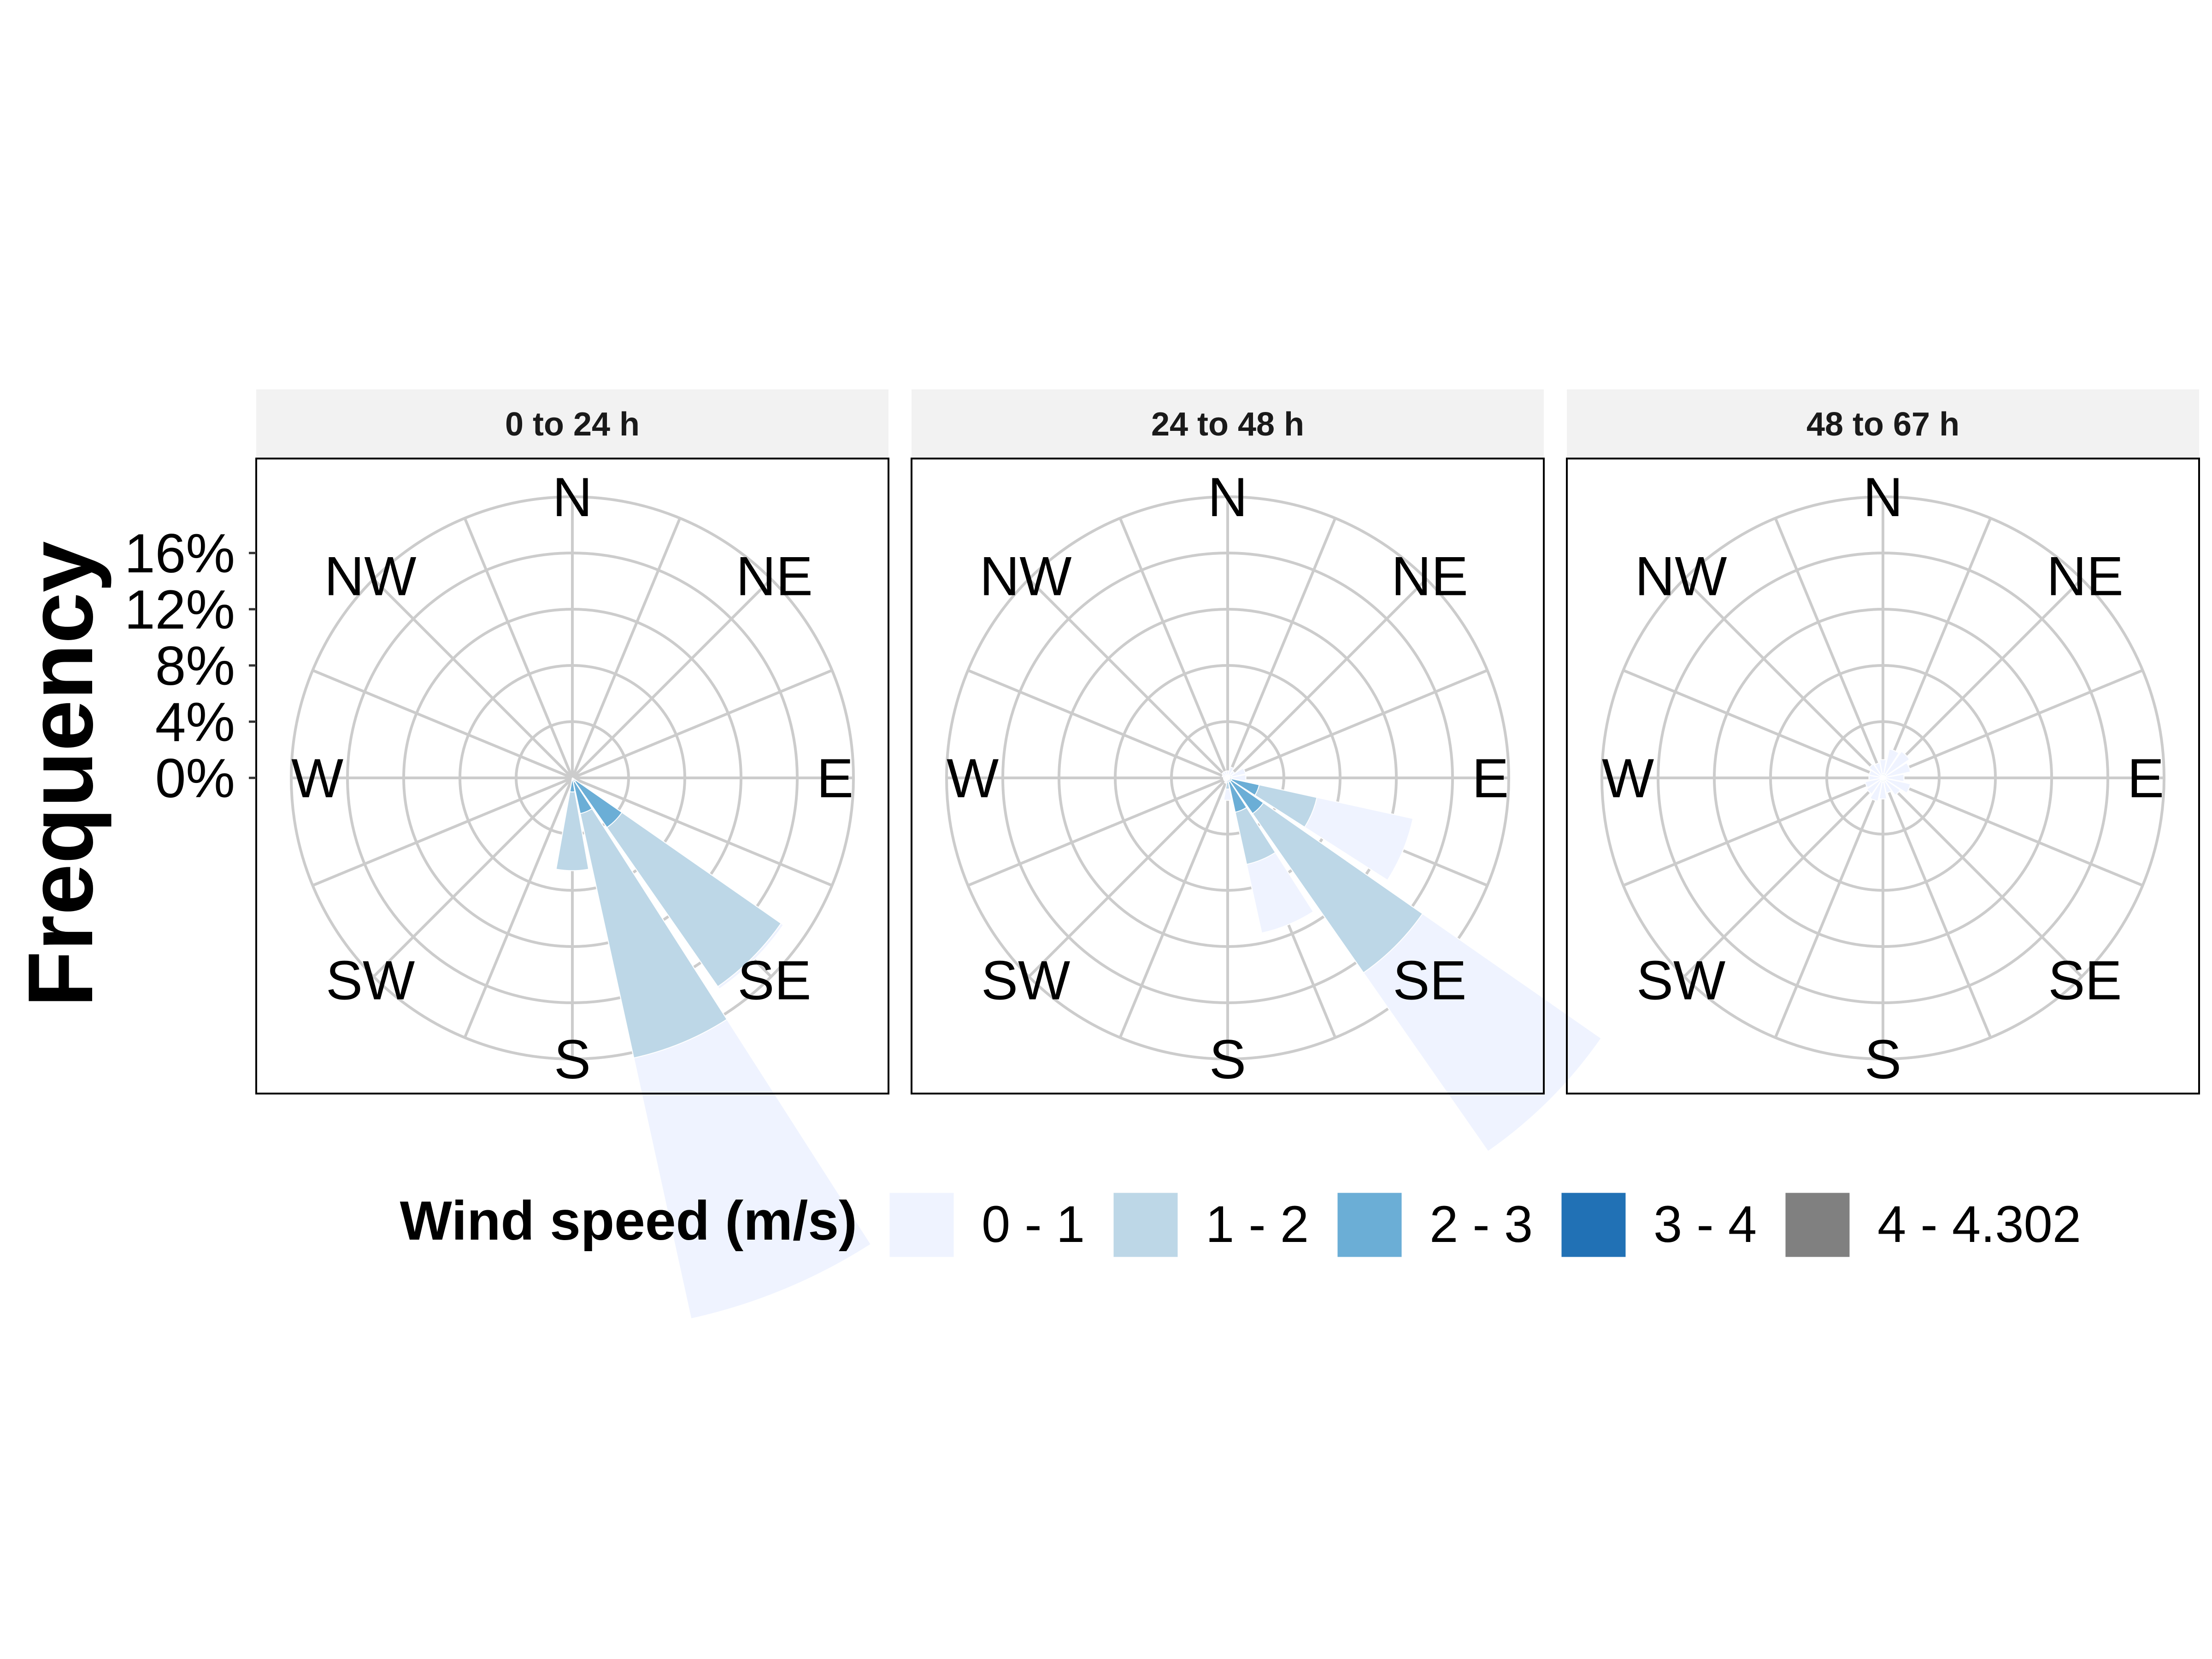  What do you see at coordinates (60, 774) in the screenshot?
I see `y-axis-title: Frequency` at bounding box center [60, 774].